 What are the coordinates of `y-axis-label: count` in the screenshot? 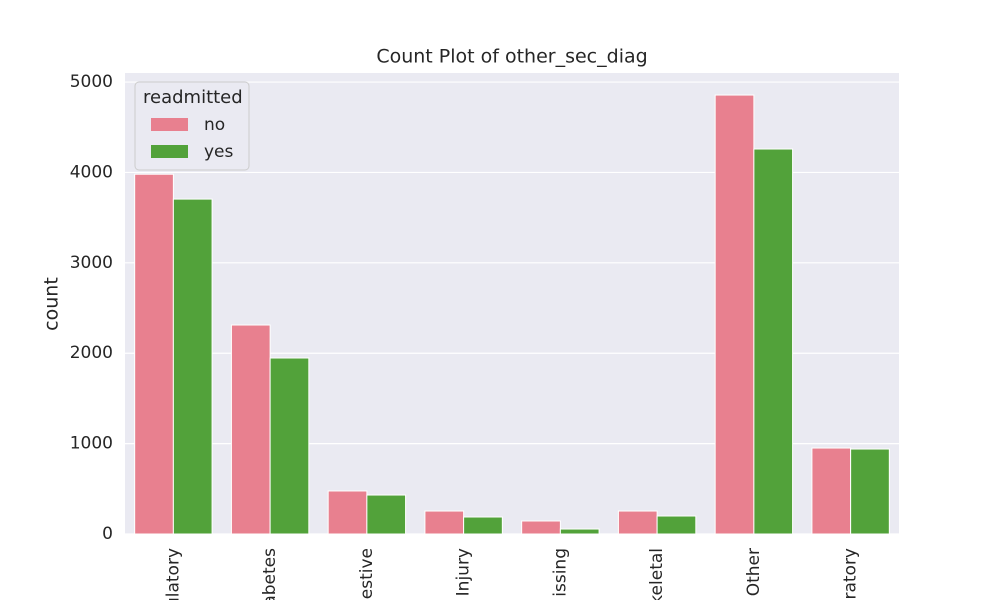 It's located at (52, 304).